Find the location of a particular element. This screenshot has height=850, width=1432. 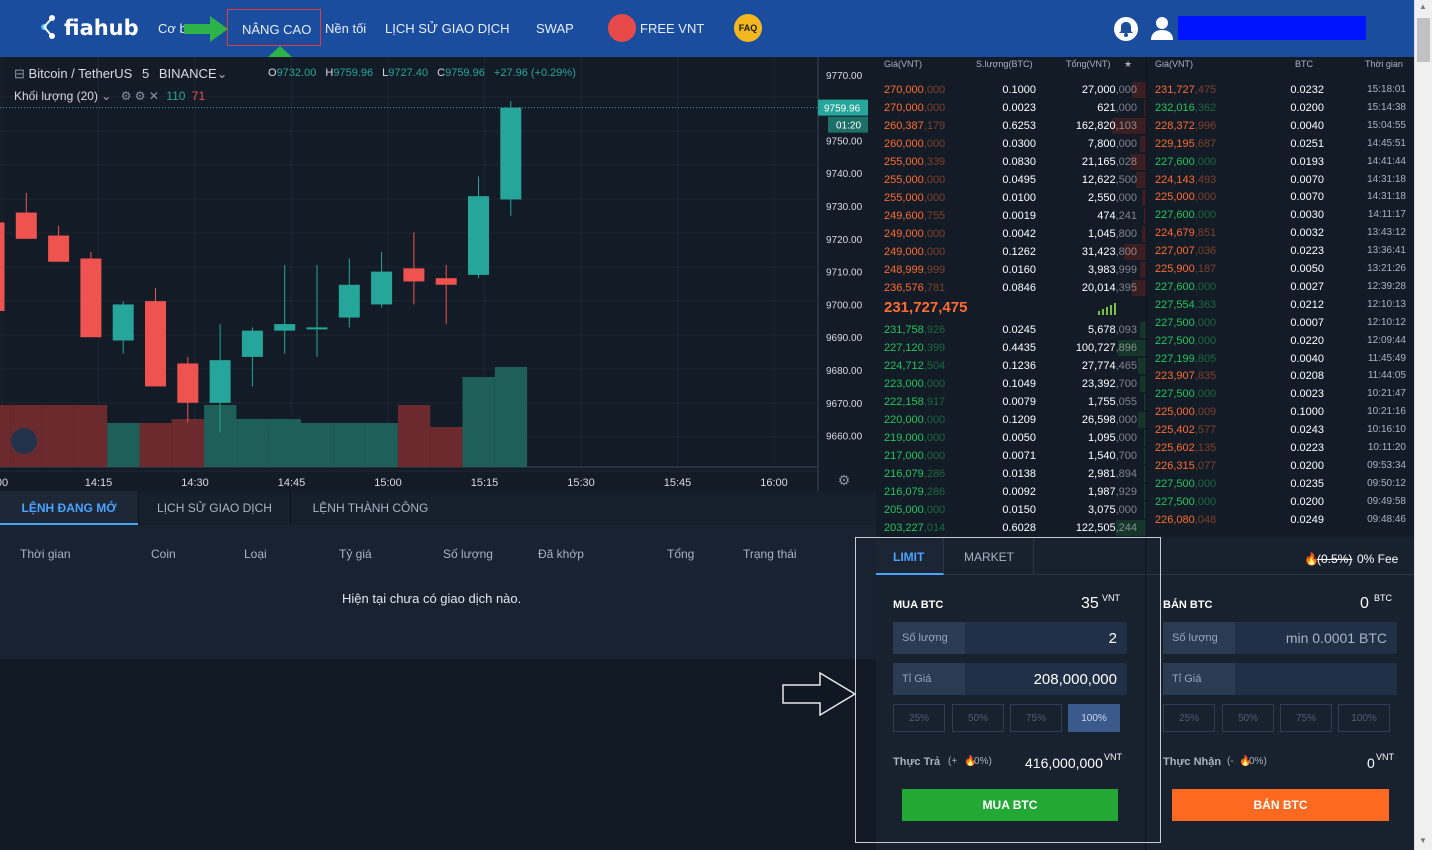

tab-trade-history: LỊCH SỬ GIAO DỊCH is located at coordinates (214, 508).